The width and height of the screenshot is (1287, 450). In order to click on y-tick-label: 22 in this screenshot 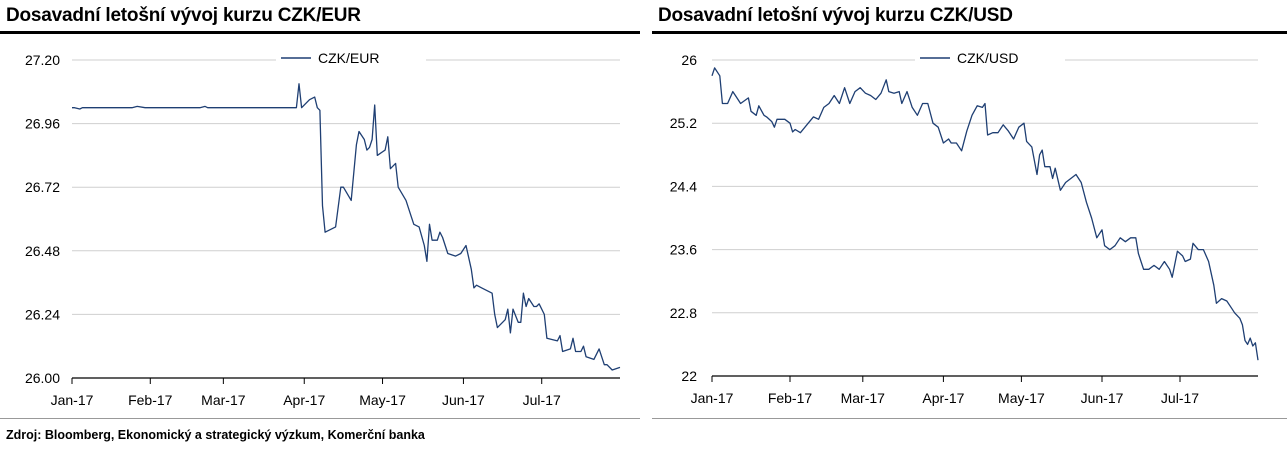, I will do `click(689, 376)`.